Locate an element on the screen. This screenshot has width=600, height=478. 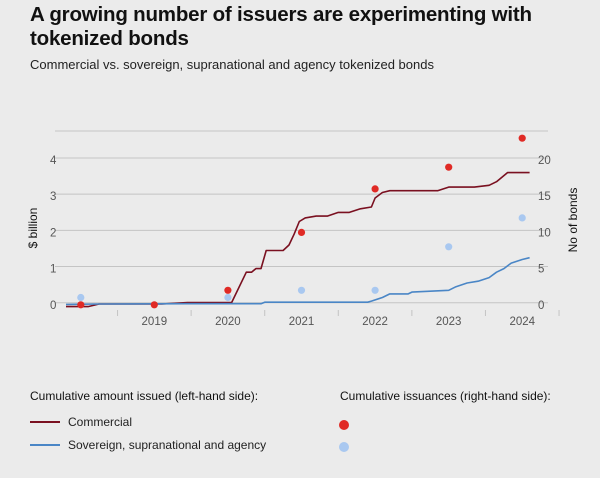
x-tick-label: 2024 is located at coordinates (522, 322).